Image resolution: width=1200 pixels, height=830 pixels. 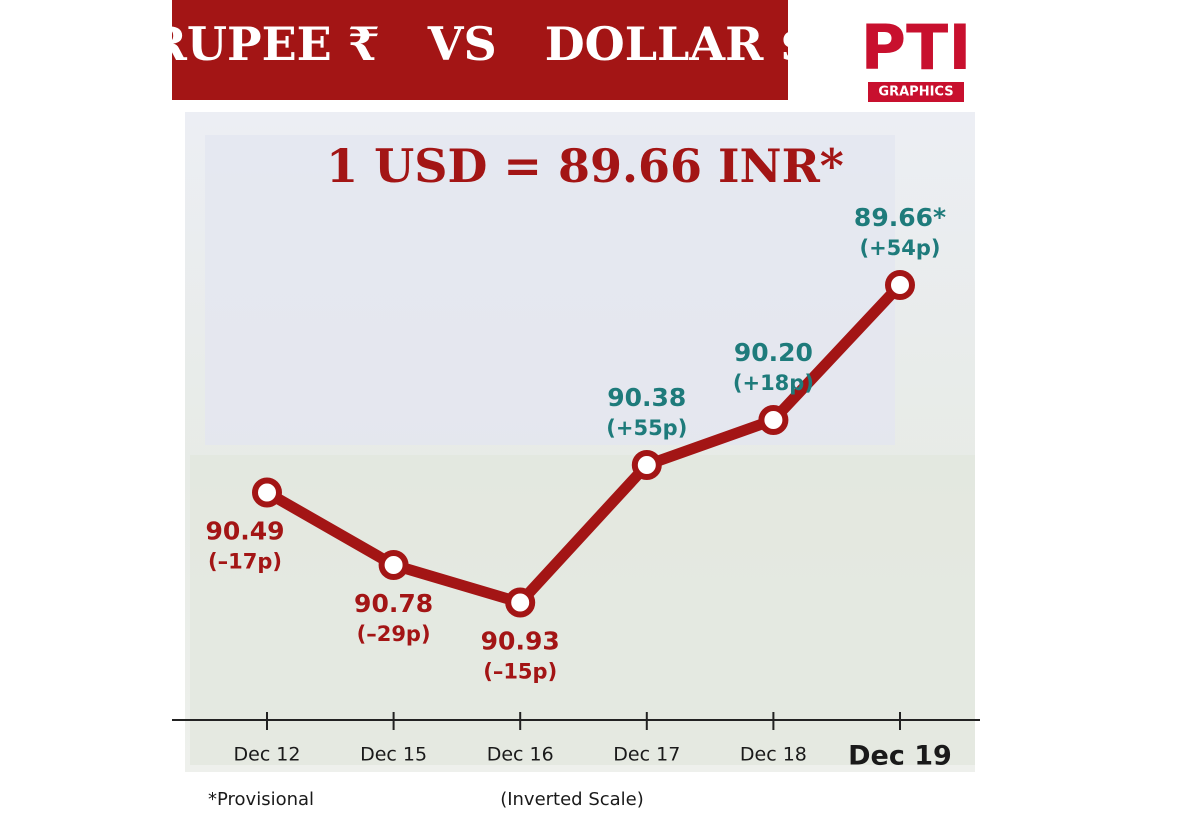 I want to click on value-label: 90.93, so click(x=520, y=641).